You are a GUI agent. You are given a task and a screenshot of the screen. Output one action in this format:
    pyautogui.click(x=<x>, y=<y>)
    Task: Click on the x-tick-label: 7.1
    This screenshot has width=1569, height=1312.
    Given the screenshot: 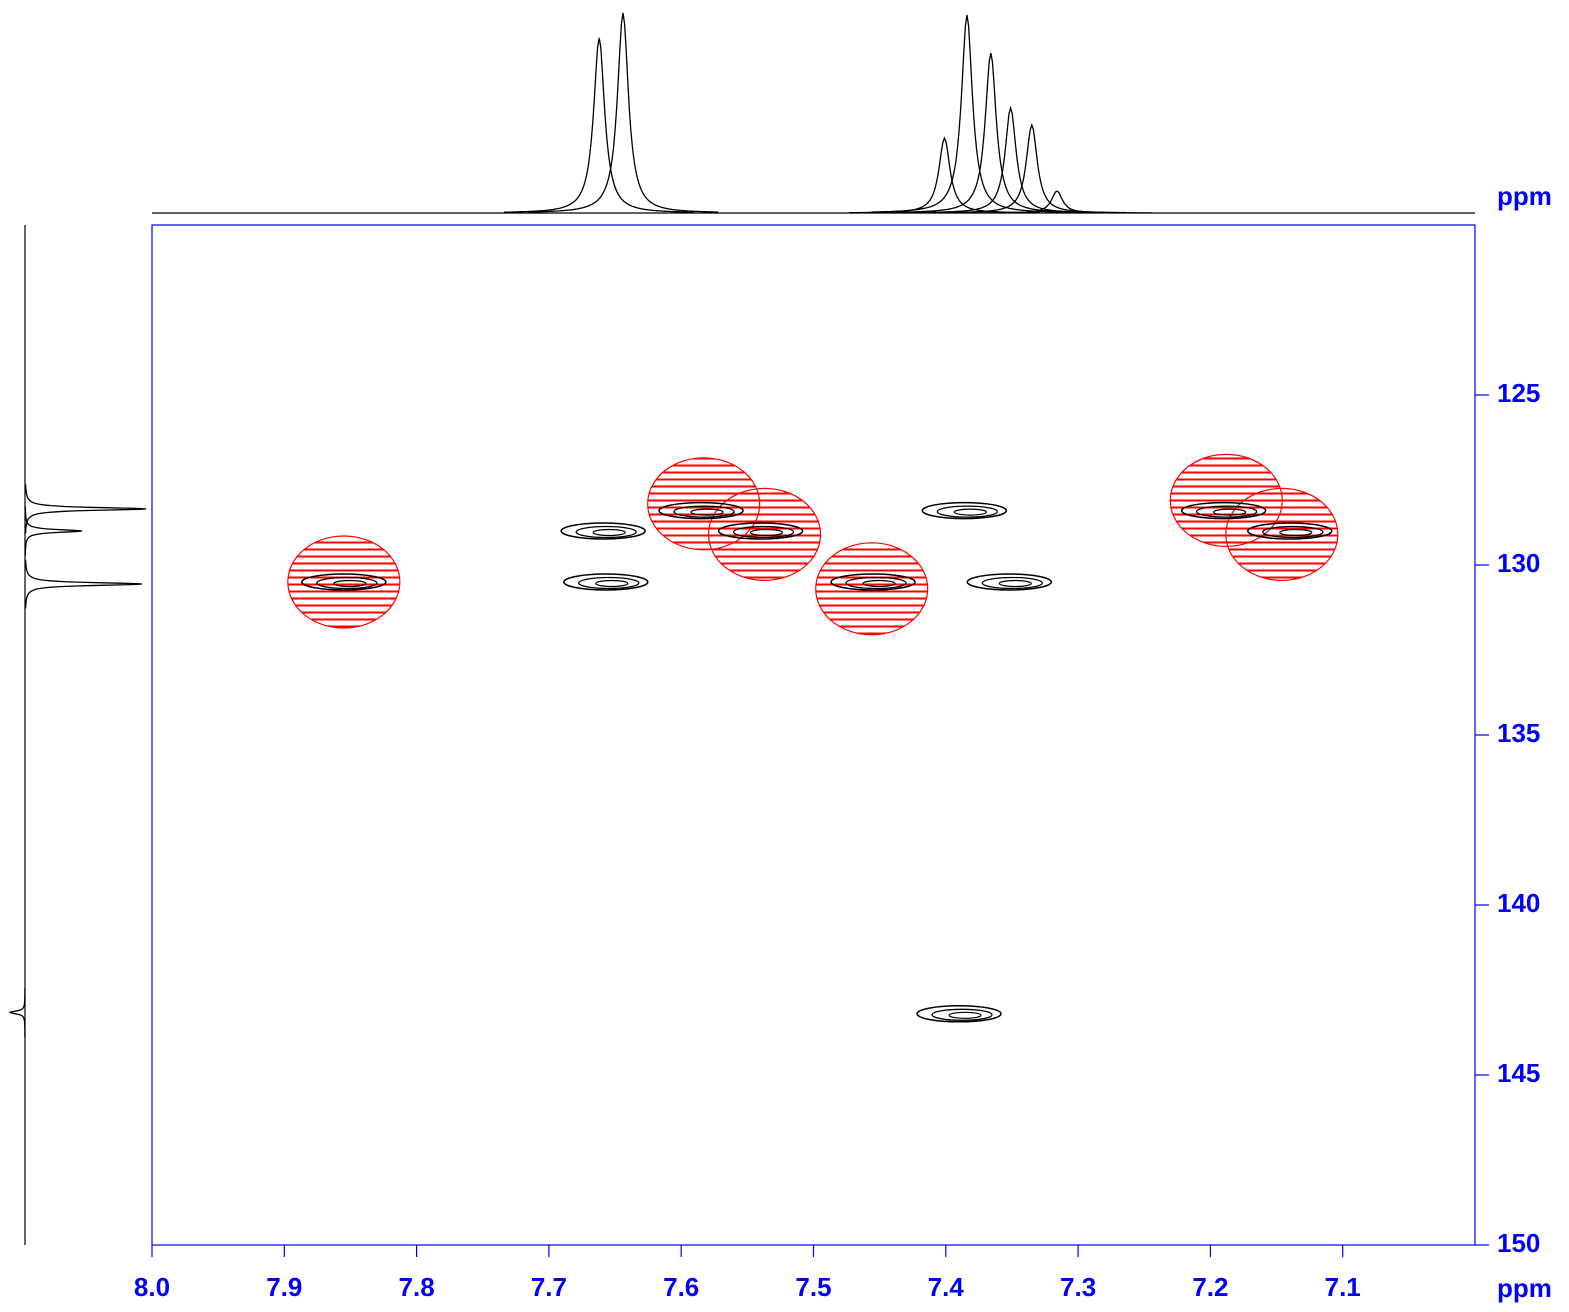 What is the action you would take?
    pyautogui.click(x=1343, y=1287)
    